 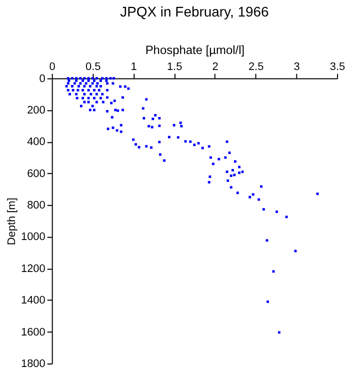 I want to click on y-tick-label: 1000, so click(x=33, y=237).